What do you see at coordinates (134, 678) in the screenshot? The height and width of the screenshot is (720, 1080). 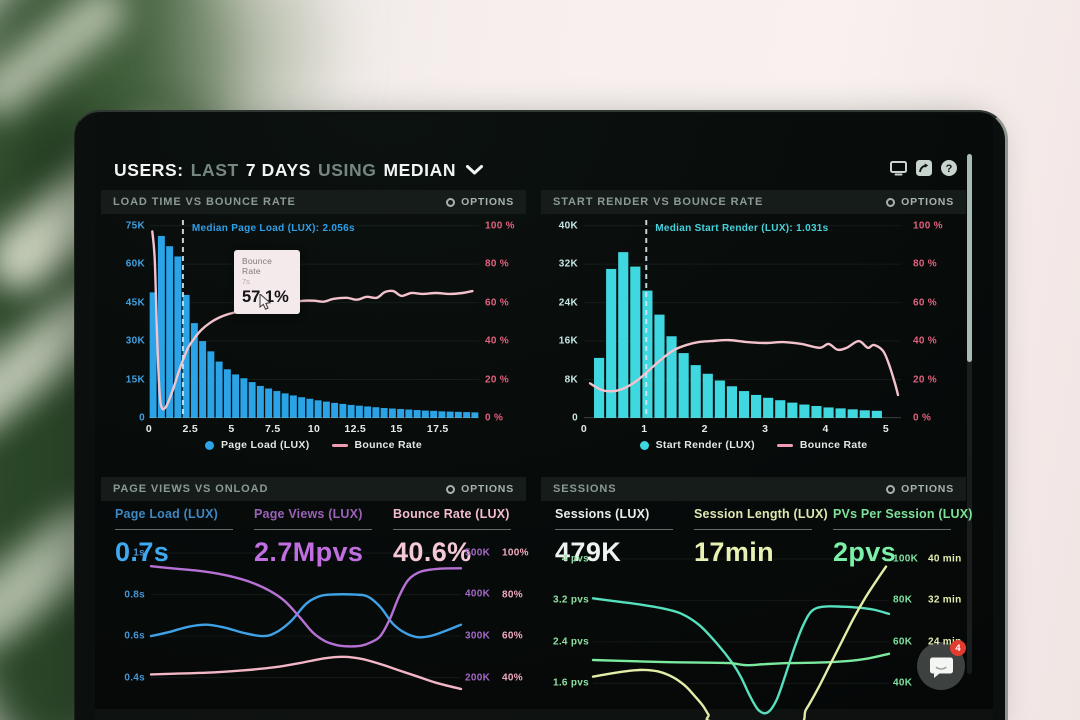 I see `y-tick-label: 0.4s` at bounding box center [134, 678].